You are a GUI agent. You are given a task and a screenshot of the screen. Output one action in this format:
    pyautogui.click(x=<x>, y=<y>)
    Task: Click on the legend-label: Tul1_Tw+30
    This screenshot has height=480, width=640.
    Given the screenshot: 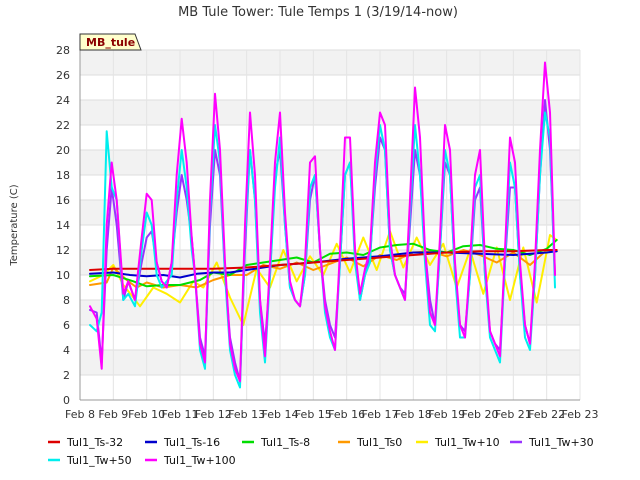 What is the action you would take?
    pyautogui.click(x=561, y=442)
    